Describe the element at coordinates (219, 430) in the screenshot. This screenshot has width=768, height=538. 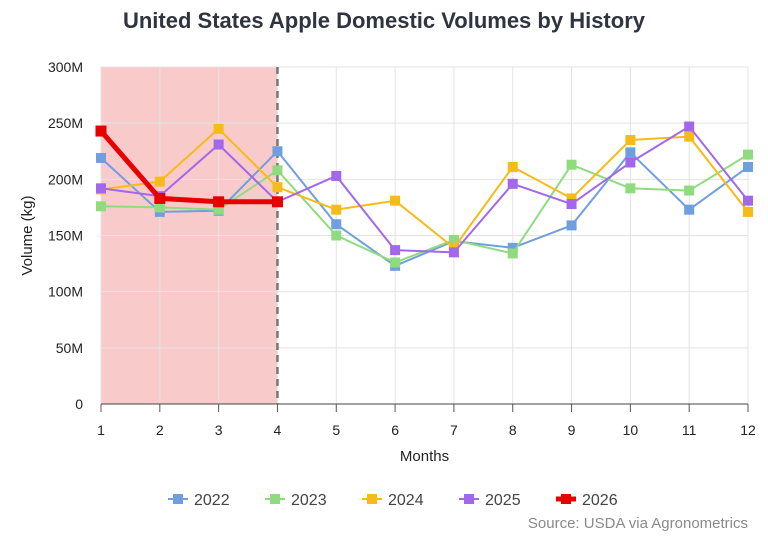
I see `x-tick-label: 3` at that location.